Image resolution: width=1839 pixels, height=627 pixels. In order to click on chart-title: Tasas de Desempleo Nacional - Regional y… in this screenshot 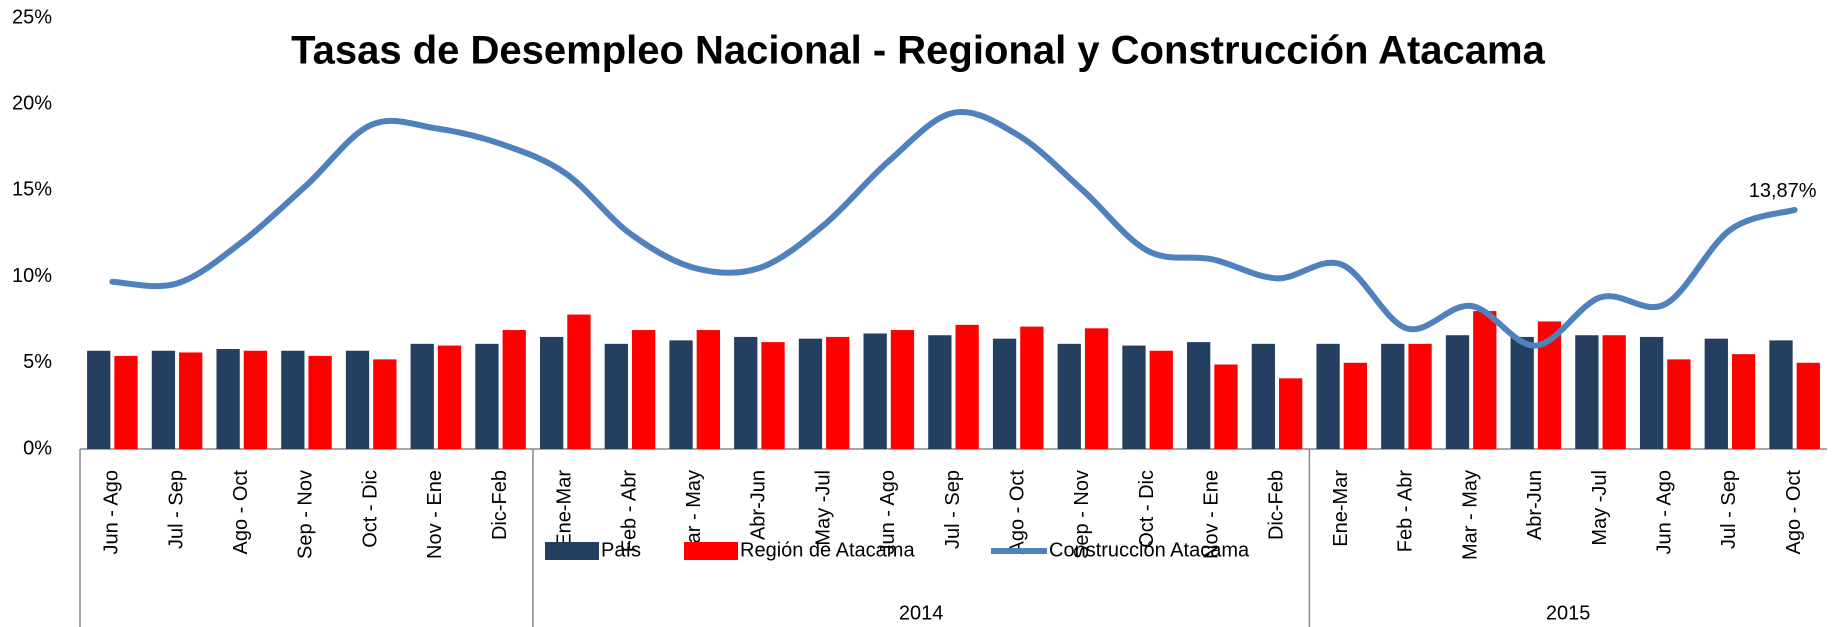, I will do `click(918, 51)`.